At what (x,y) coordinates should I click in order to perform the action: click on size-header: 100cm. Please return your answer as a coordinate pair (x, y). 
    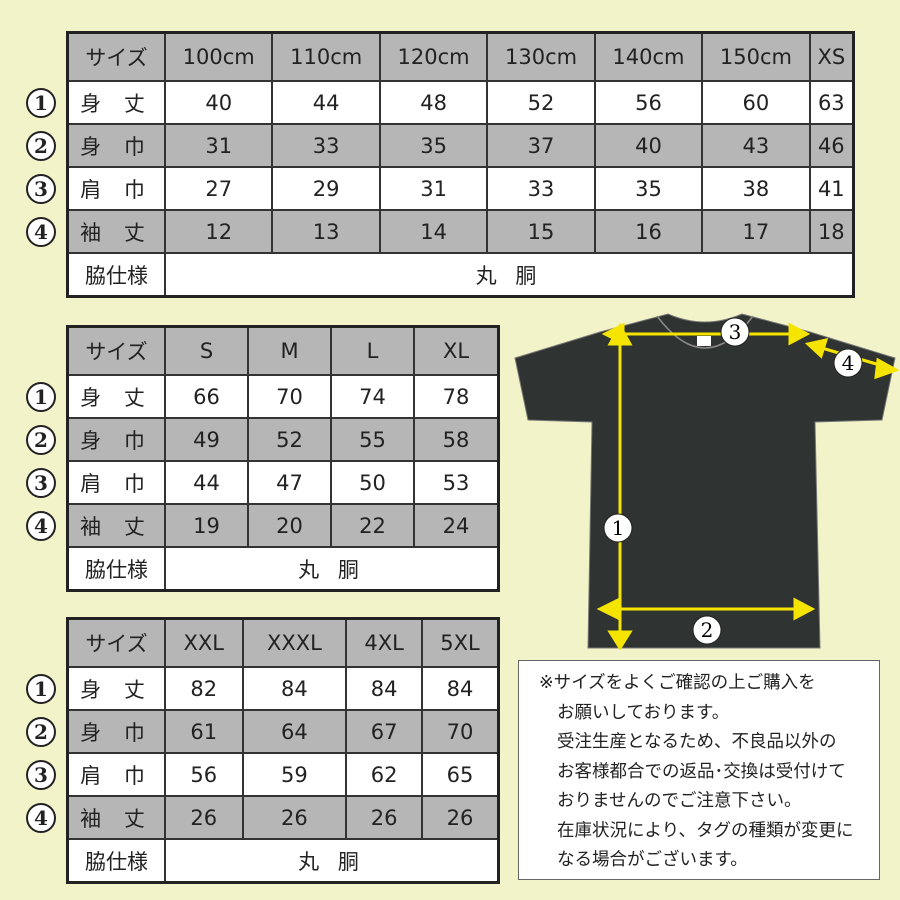
    Looking at the image, I should click on (218, 56).